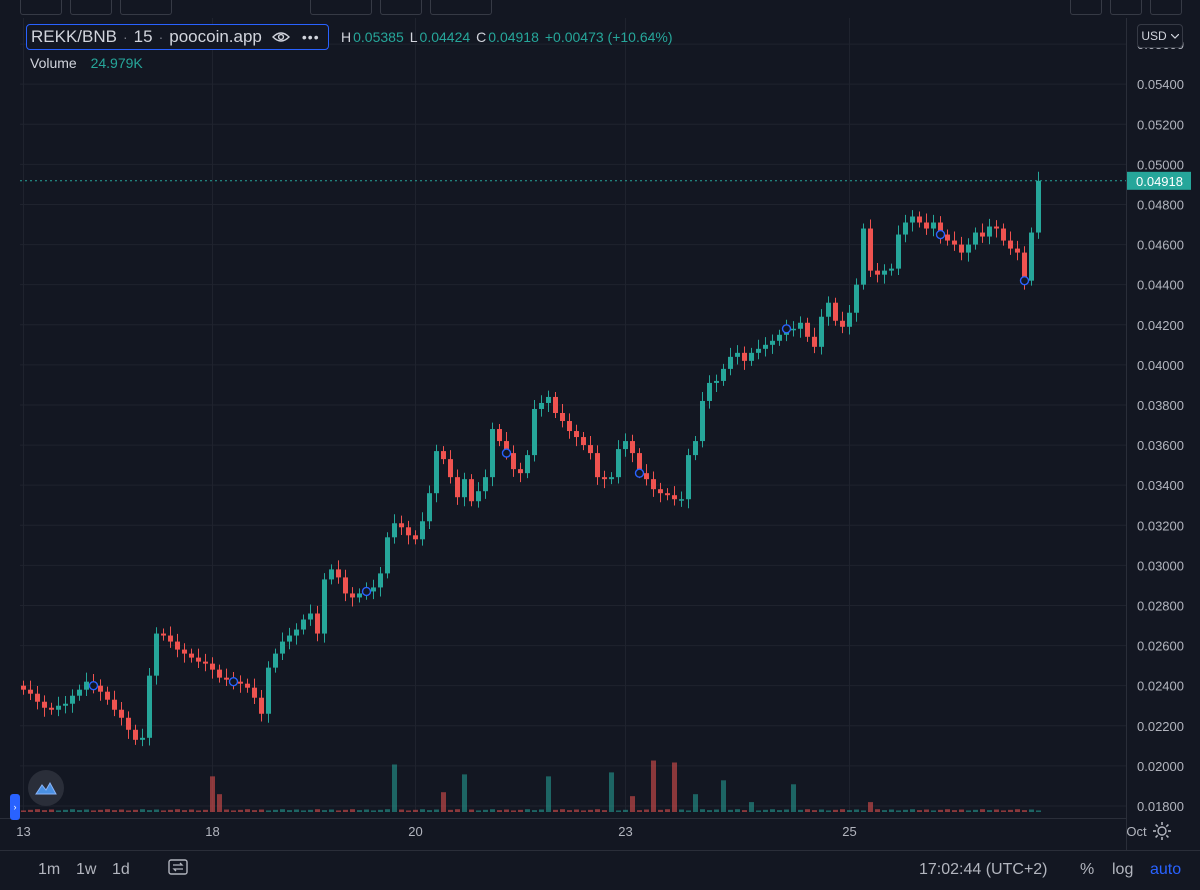 This screenshot has height=890, width=1200. I want to click on auto-toggle: auto, so click(1166, 869).